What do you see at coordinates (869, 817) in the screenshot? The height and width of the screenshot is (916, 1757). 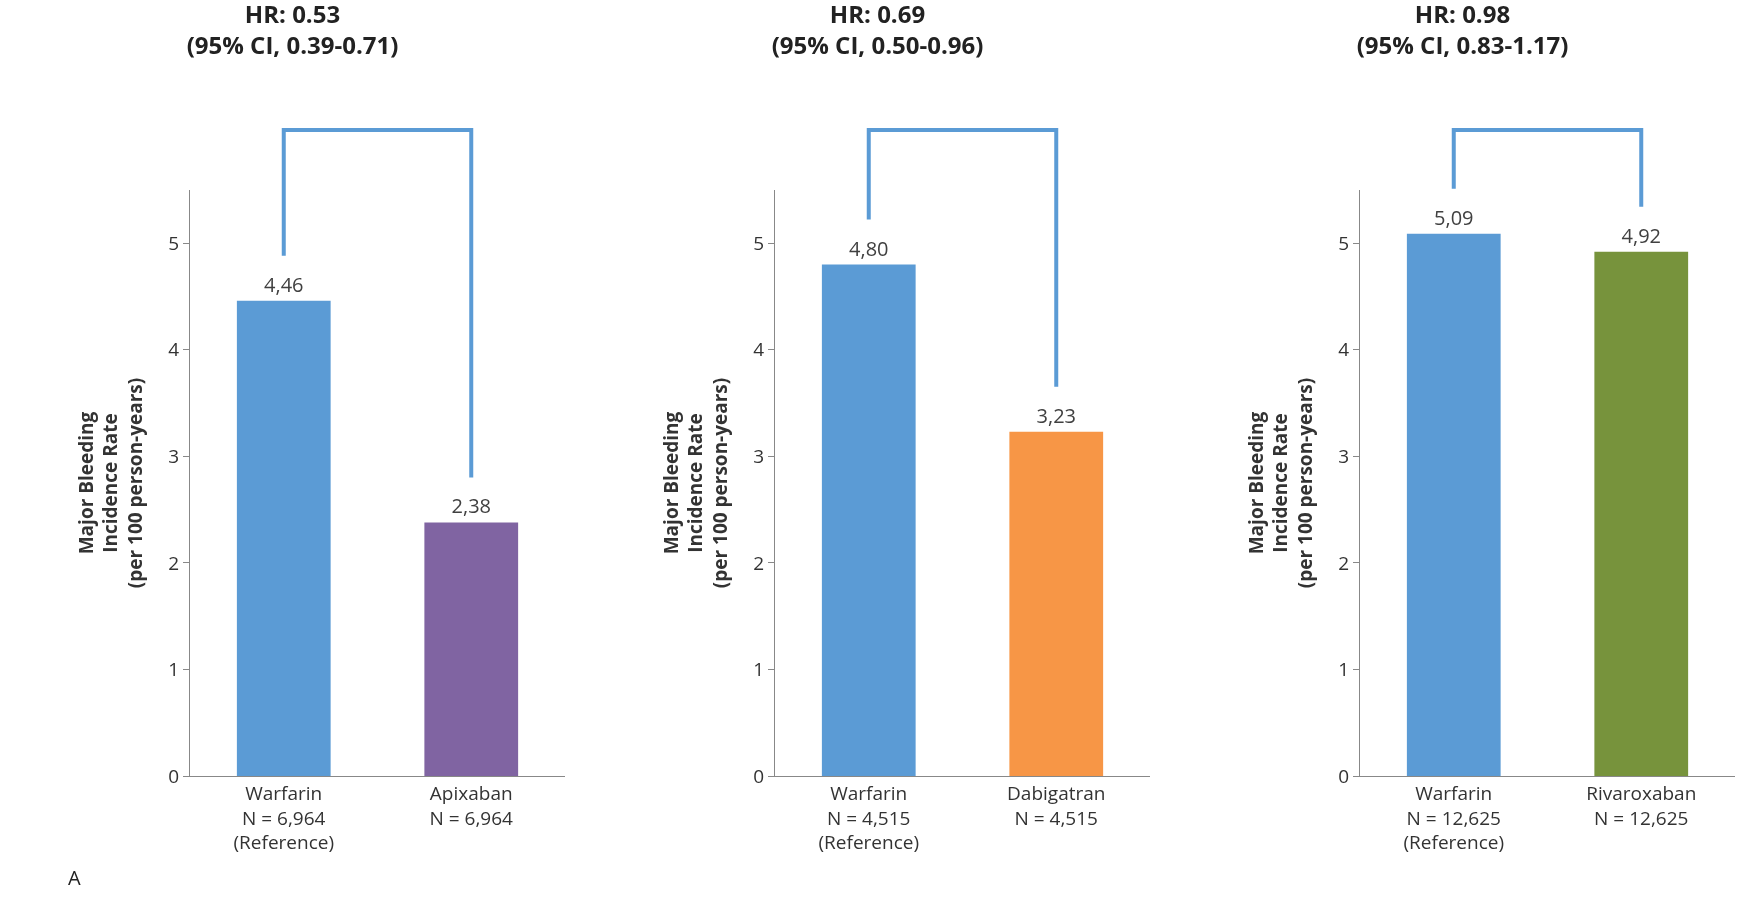 I see `x-tick-label: Warfarin N = 4,515 (Reference)` at bounding box center [869, 817].